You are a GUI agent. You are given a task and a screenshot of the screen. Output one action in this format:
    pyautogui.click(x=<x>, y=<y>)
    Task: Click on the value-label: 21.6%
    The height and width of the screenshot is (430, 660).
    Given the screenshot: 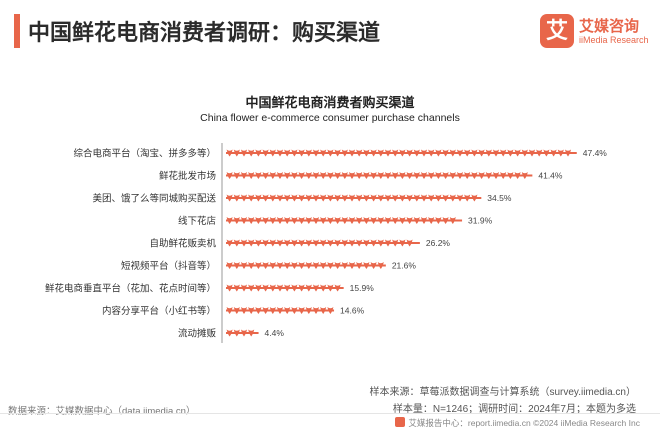 What is the action you would take?
    pyautogui.click(x=404, y=266)
    